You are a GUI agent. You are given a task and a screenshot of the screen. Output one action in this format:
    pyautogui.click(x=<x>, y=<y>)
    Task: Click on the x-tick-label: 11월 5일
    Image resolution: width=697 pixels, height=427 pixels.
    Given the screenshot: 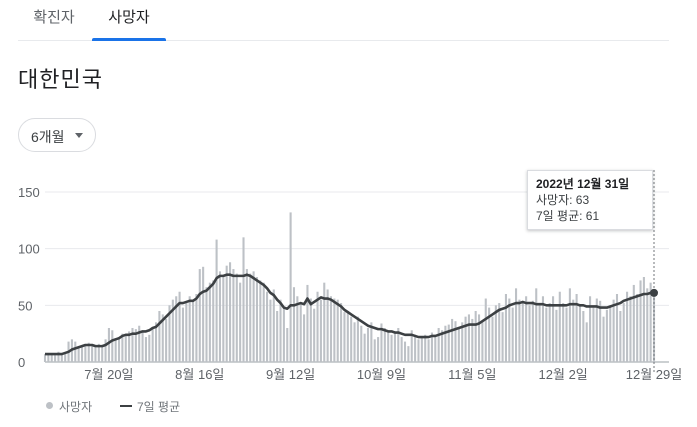 What is the action you would take?
    pyautogui.click(x=472, y=374)
    